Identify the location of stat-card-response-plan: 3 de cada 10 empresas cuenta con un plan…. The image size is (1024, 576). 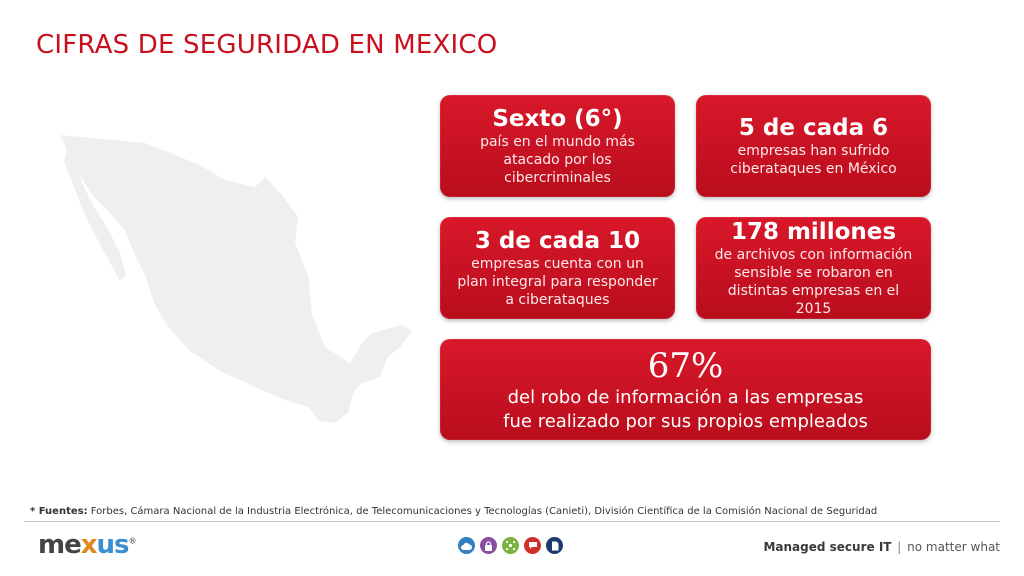
(557, 268).